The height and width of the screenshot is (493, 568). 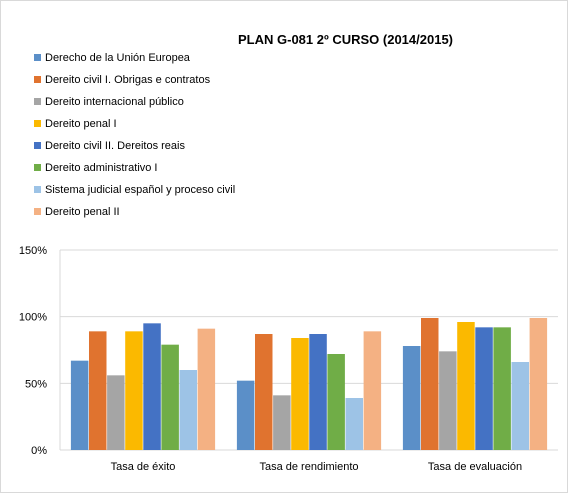 What do you see at coordinates (36, 384) in the screenshot?
I see `y-tick-label: 50%` at bounding box center [36, 384].